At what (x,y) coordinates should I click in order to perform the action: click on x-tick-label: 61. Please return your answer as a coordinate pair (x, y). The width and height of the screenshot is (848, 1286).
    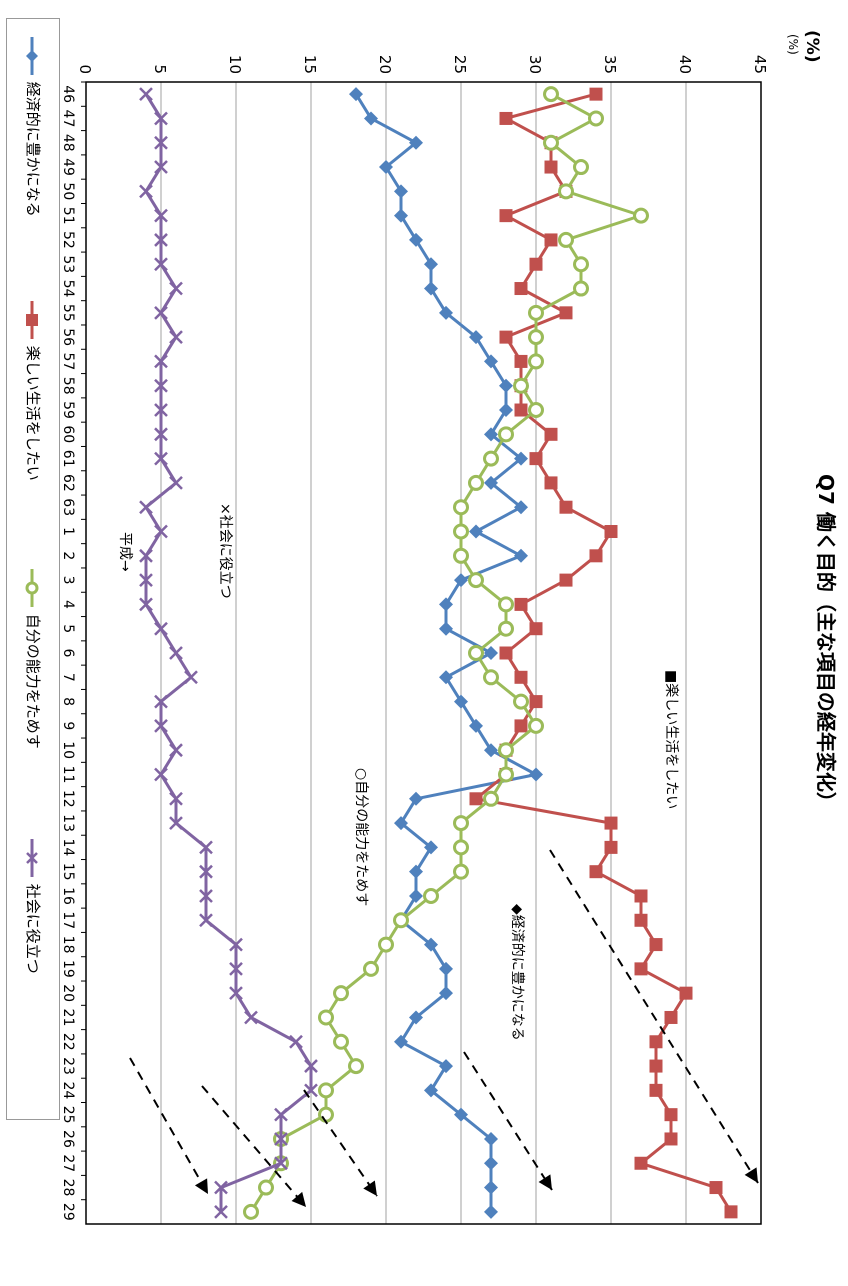
    Looking at the image, I should click on (68, 459).